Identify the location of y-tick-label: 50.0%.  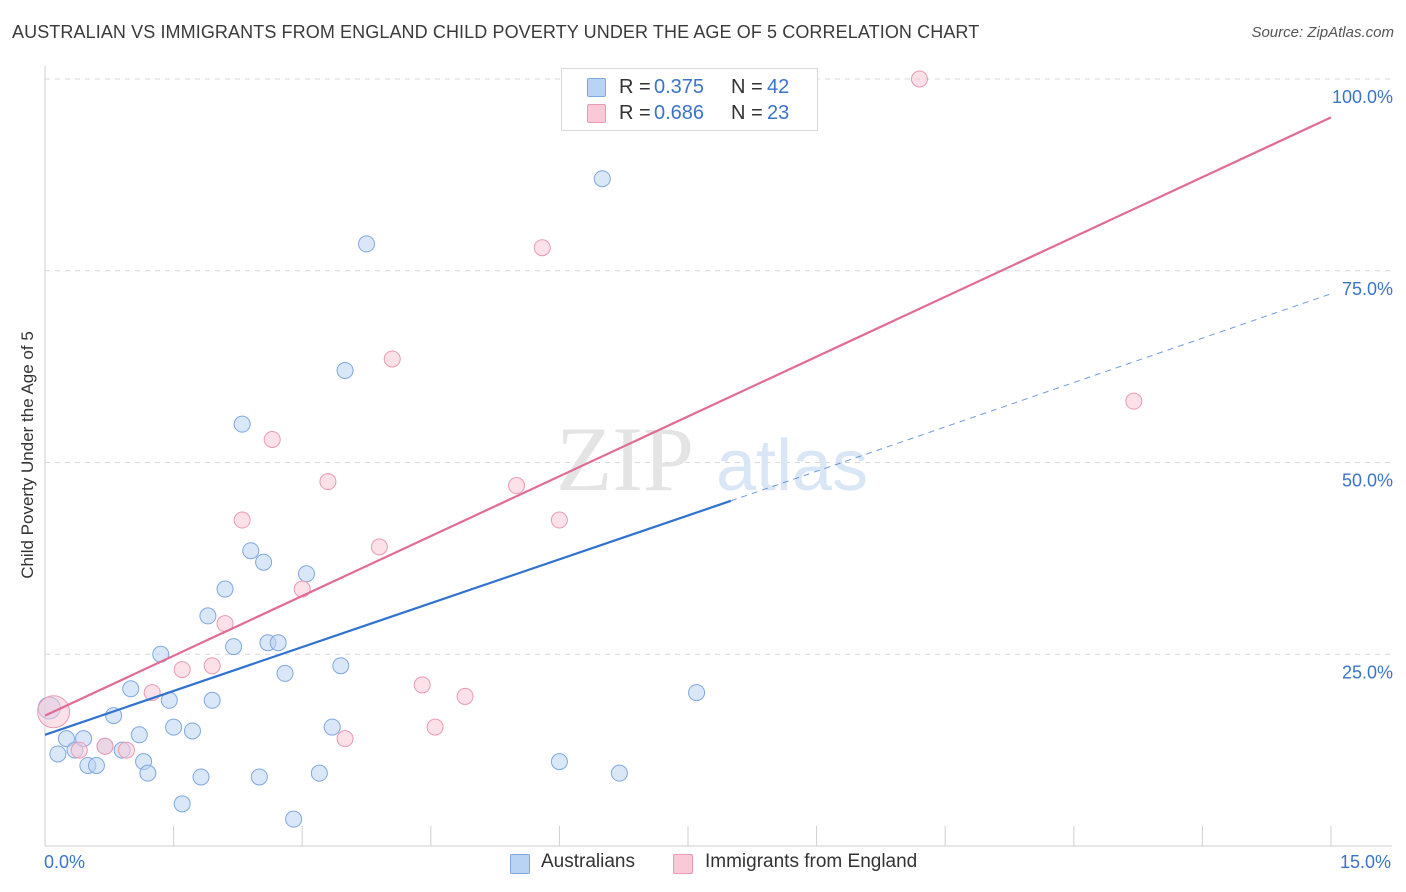
(1367, 481).